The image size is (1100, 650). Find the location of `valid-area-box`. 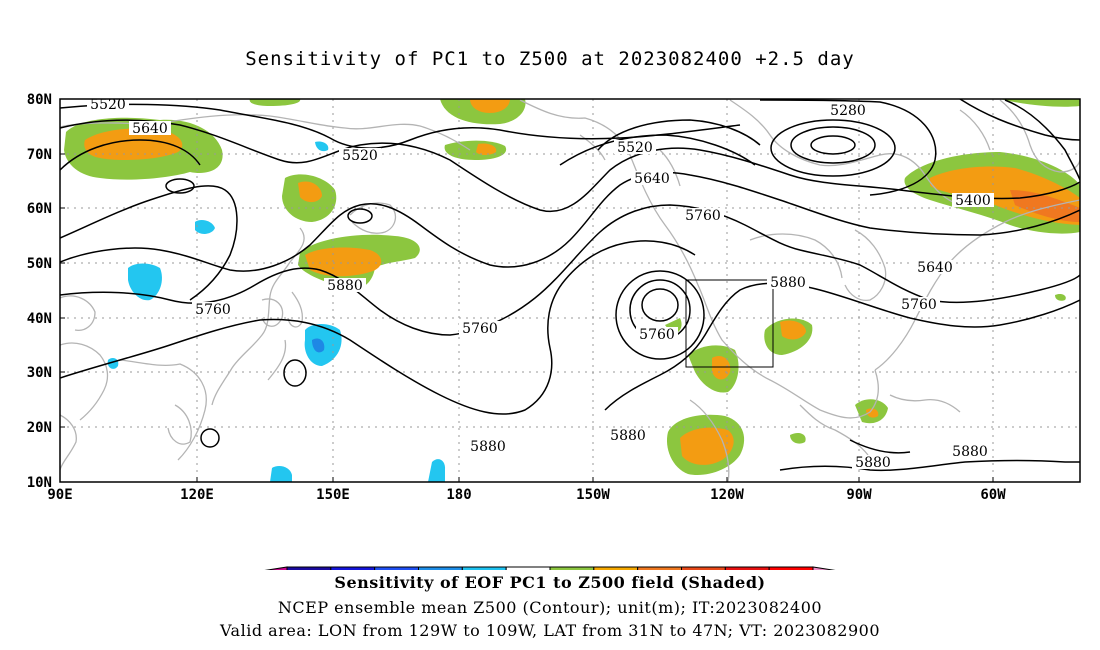

valid-area-box is located at coordinates (729, 323).